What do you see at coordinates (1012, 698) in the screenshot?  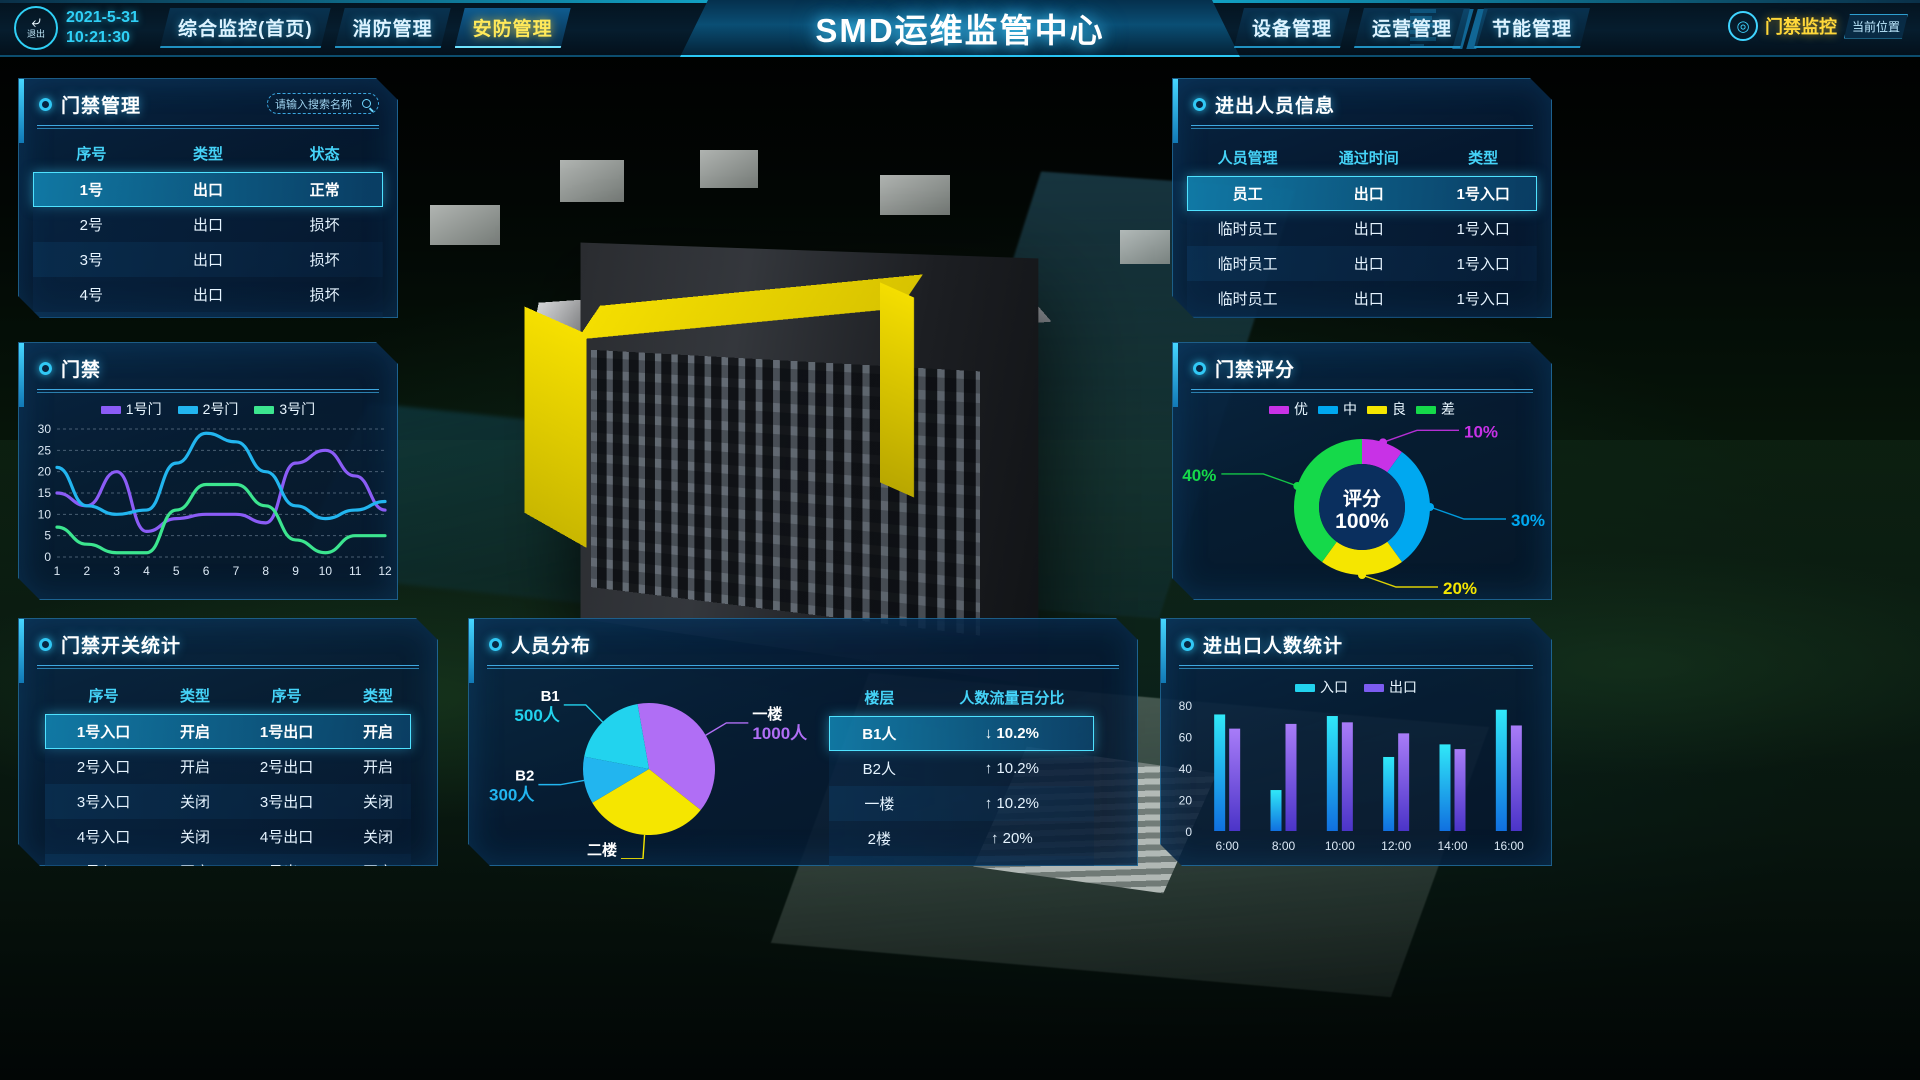 I see `col-header-flow-pct: 人数流量百分比` at bounding box center [1012, 698].